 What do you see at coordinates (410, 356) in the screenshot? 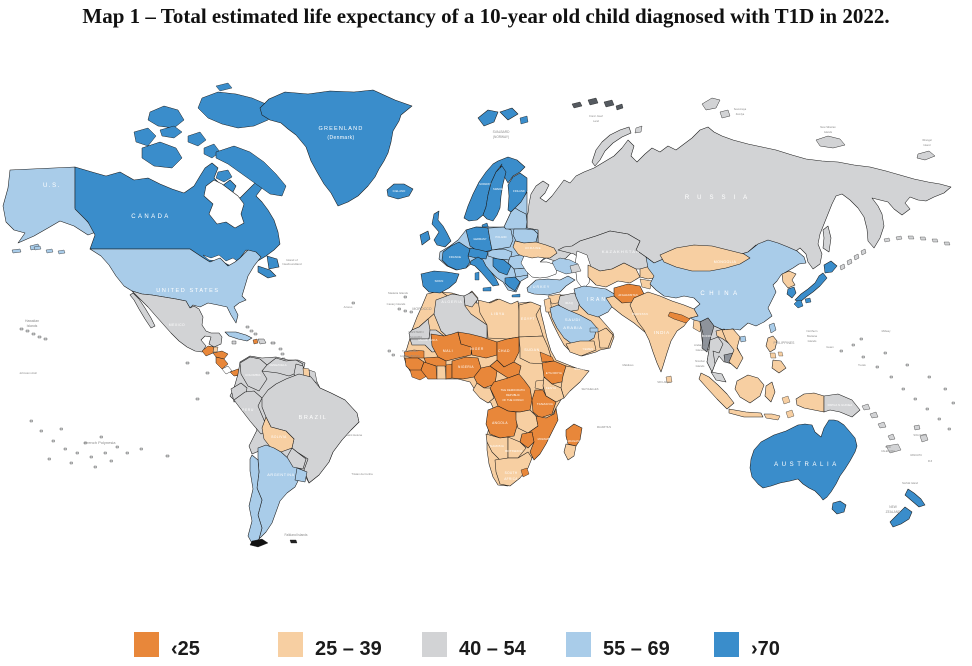
I see `svg-text: GUINEA-BISSAU` at bounding box center [410, 356].